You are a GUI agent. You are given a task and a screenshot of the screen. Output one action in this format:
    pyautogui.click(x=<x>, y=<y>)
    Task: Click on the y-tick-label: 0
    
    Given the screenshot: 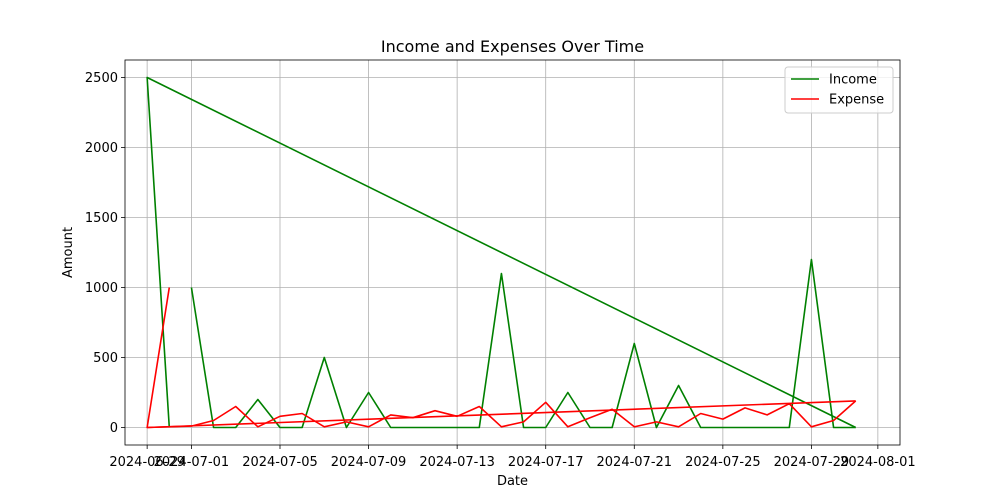 What is the action you would take?
    pyautogui.click(x=114, y=428)
    